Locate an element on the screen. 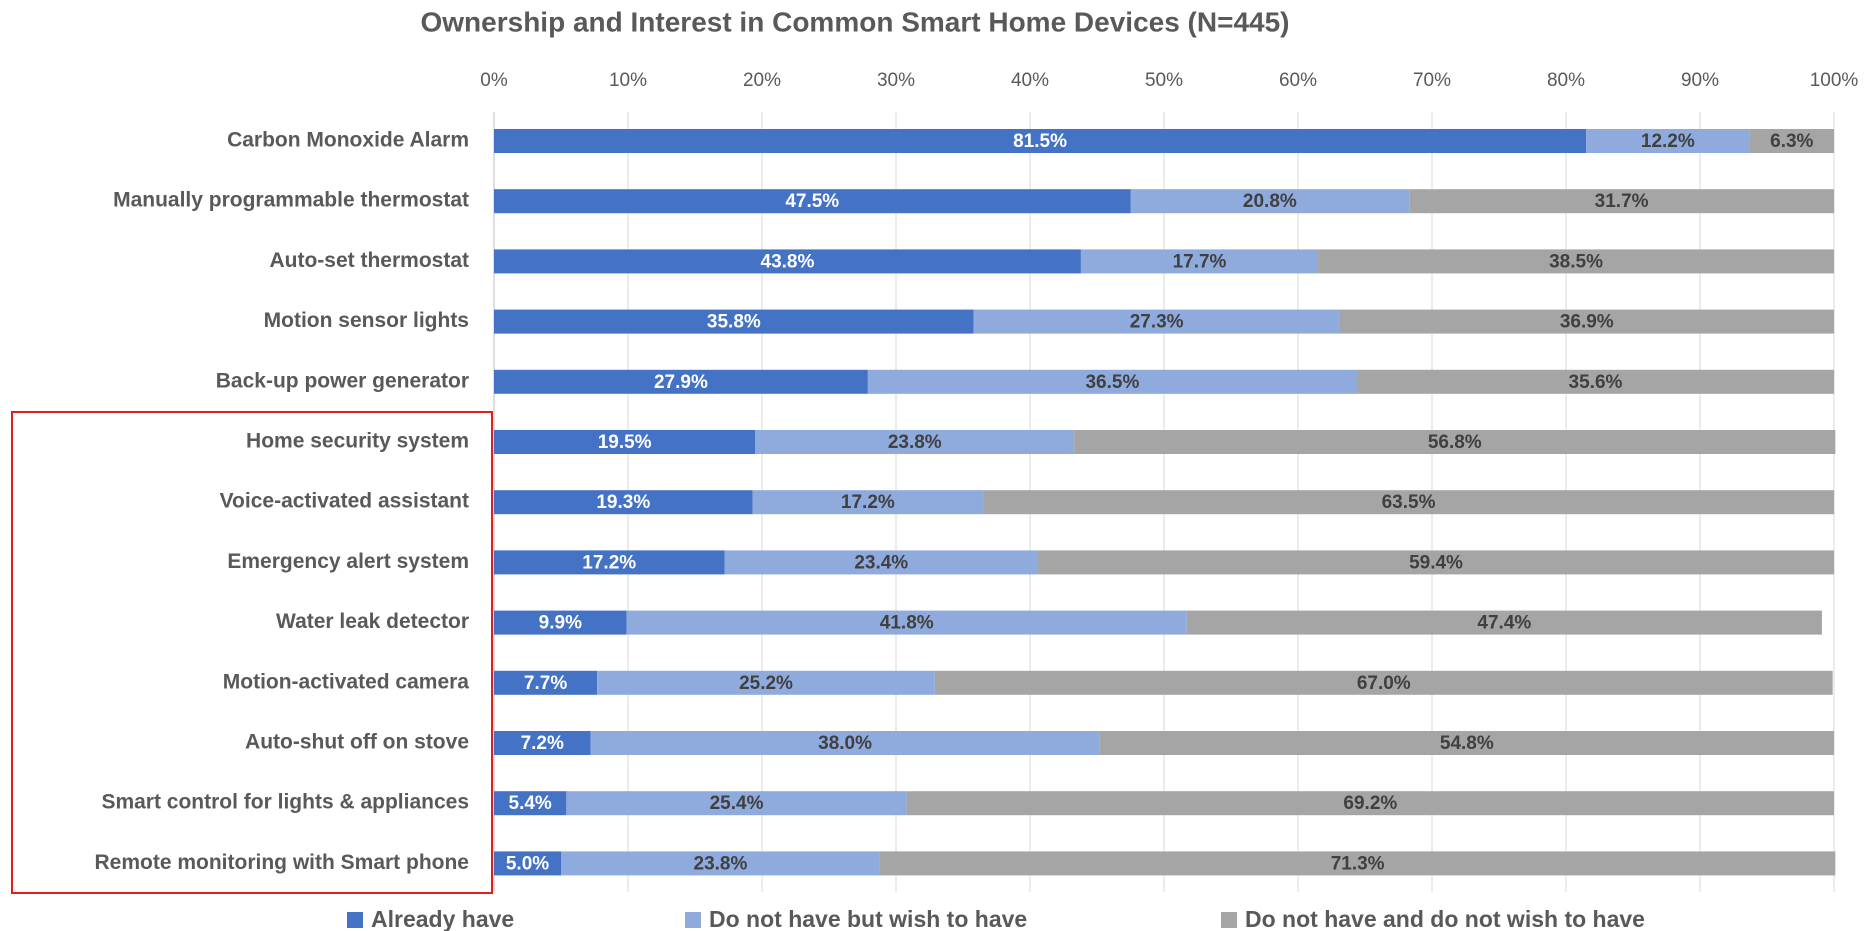  y-tick-label: Home security system is located at coordinates (357, 441).